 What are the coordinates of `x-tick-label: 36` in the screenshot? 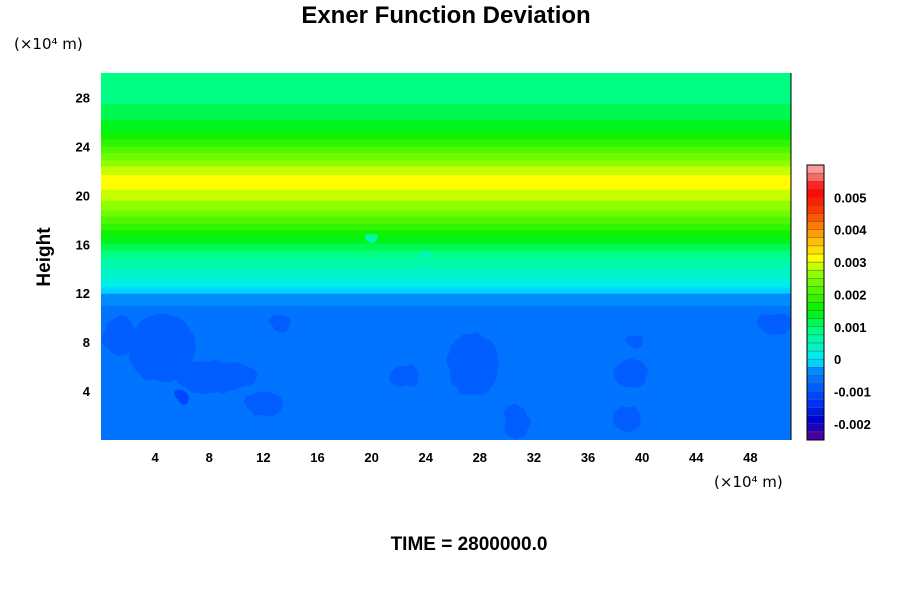 It's located at (588, 457).